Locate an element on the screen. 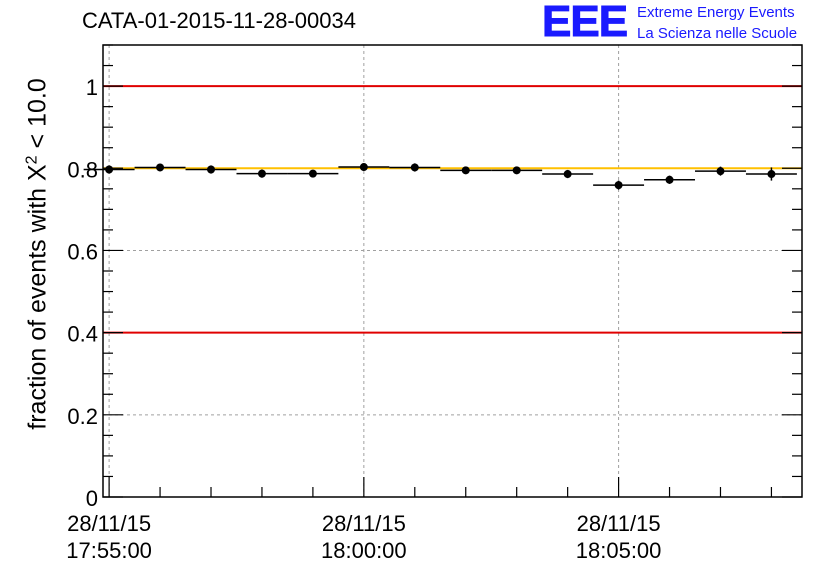 The width and height of the screenshot is (836, 572). y-tick-label: 0.6 is located at coordinates (82, 251).